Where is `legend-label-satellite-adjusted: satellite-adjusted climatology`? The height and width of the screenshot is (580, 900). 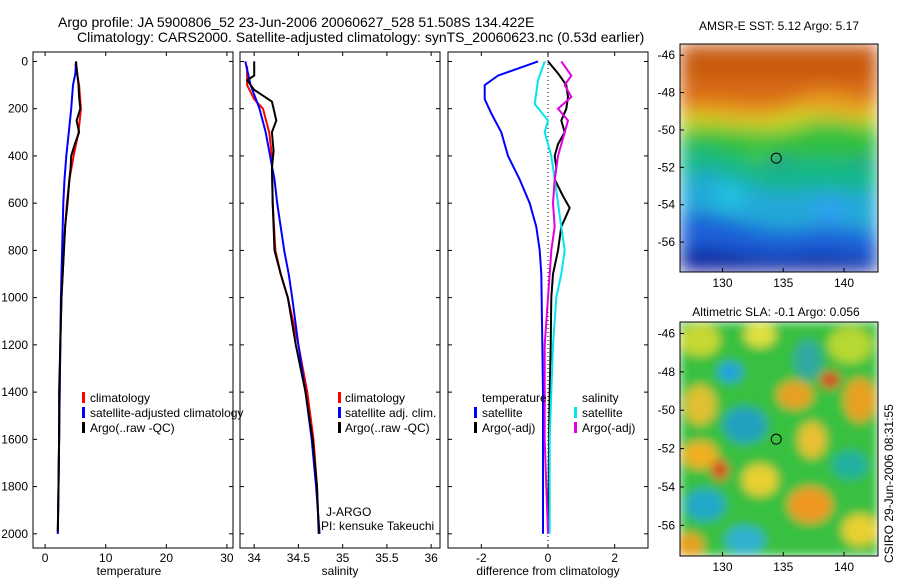 legend-label-satellite-adjusted: satellite-adjusted climatology is located at coordinates (166, 413).